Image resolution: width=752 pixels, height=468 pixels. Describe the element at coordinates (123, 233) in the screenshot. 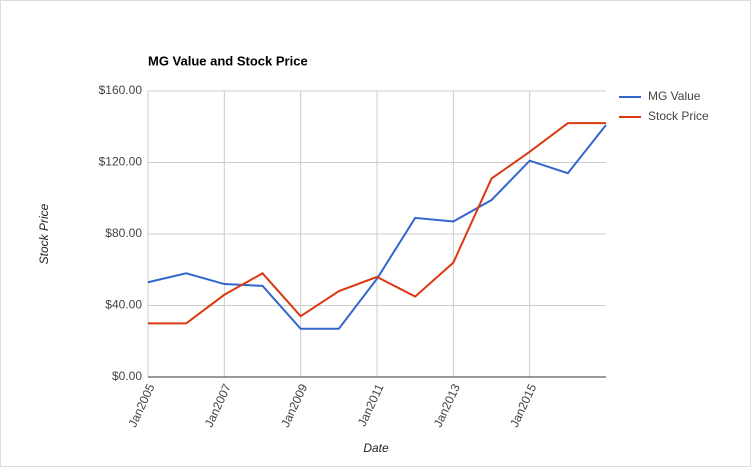

I see `y-tick-label: $80.00` at that location.